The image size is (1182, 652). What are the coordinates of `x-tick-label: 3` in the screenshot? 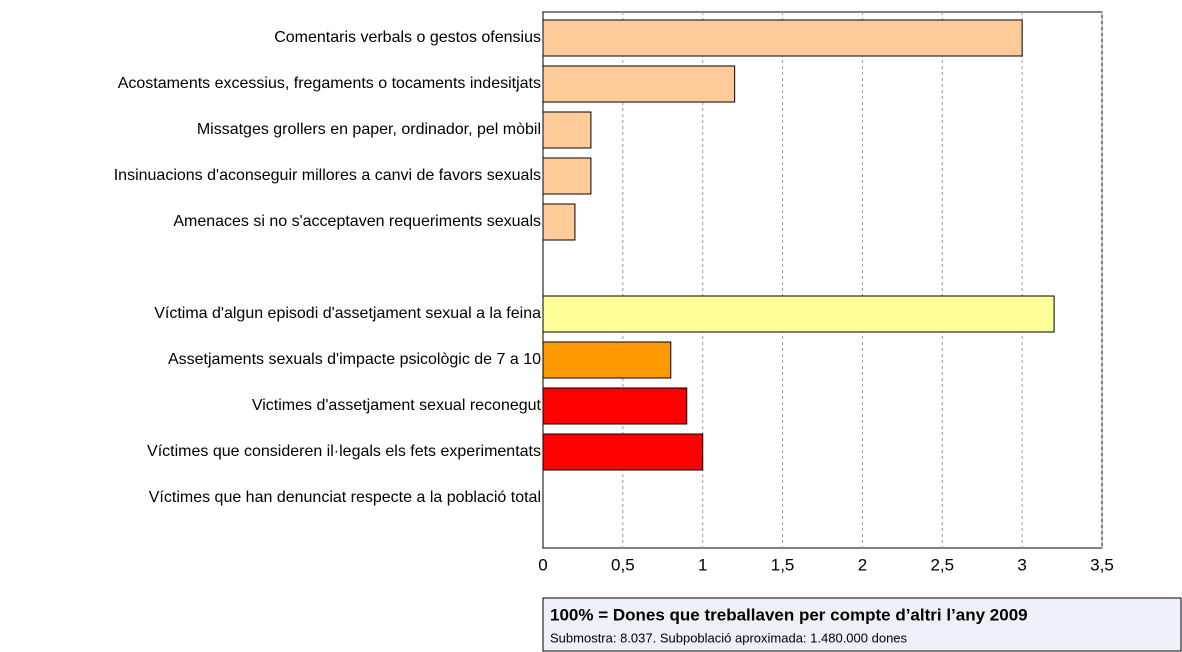 It's located at (1021, 564).